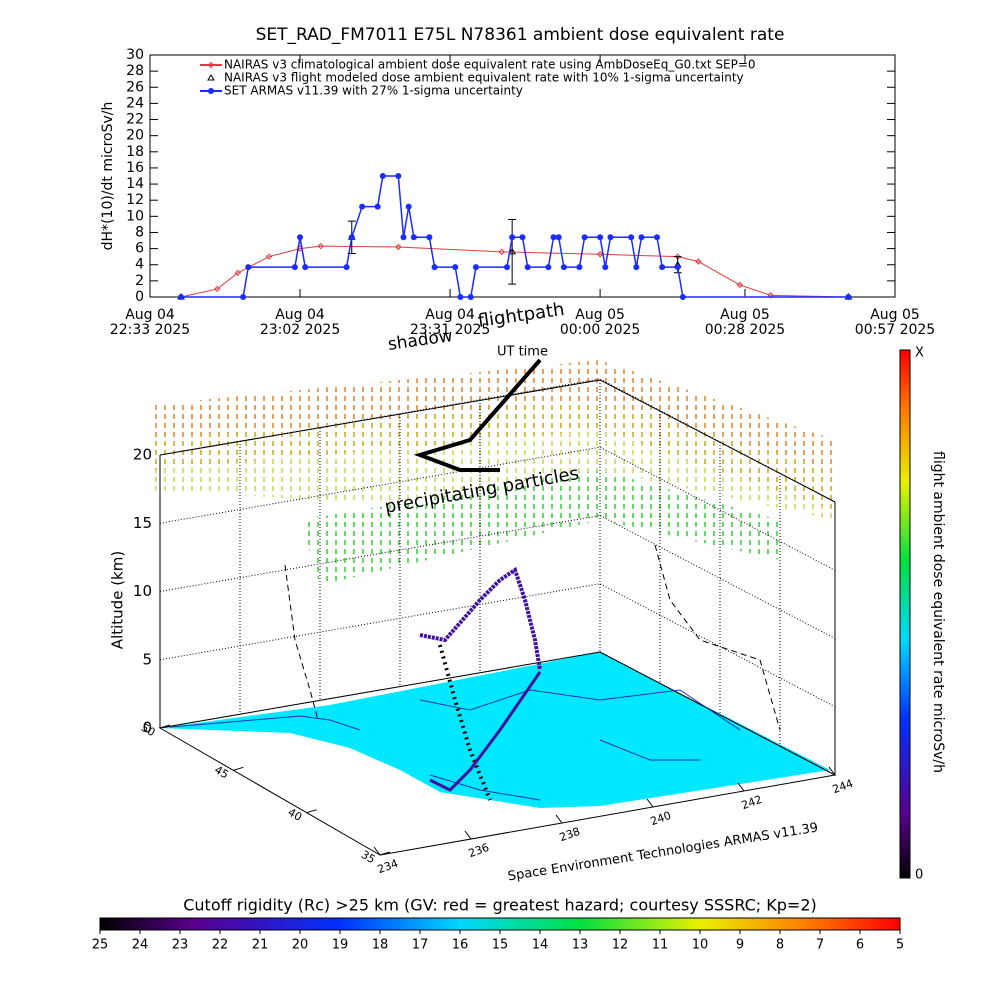  Describe the element at coordinates (570, 834) in the screenshot. I see `lon-tick-label: 238` at that location.